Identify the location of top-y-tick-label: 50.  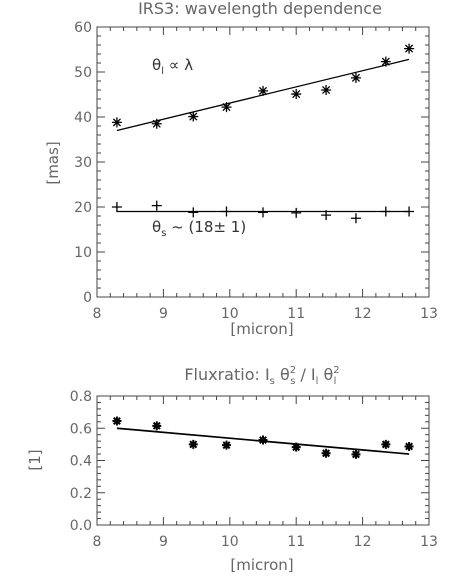
(83, 73).